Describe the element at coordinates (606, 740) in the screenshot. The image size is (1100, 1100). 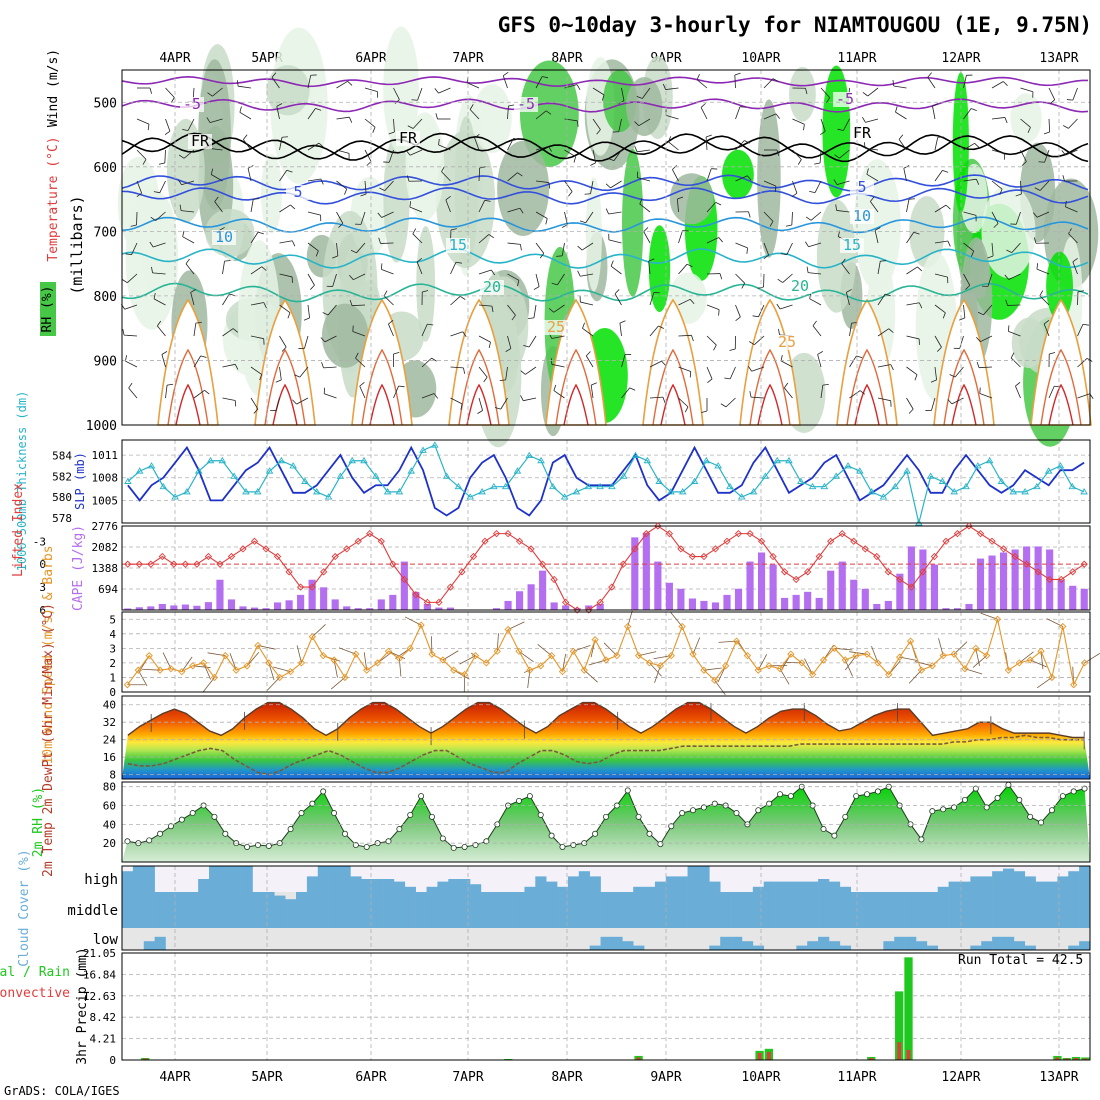
I see `temperature-area` at that location.